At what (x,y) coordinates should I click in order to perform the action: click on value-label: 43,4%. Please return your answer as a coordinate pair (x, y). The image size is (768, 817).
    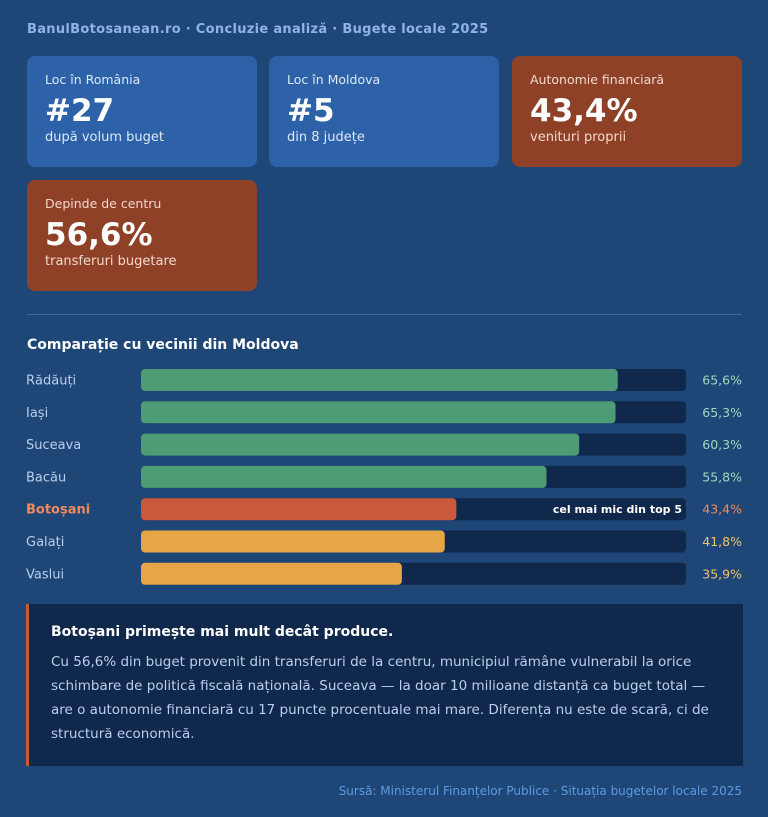
    Looking at the image, I should click on (722, 509).